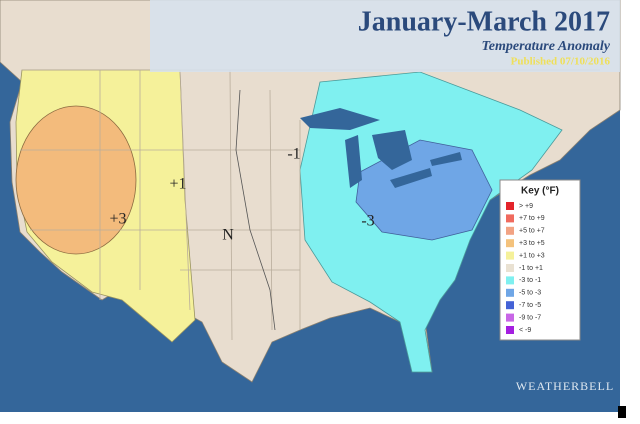 The width and height of the screenshot is (640, 424). I want to click on key-label: -7 to -5, so click(530, 305).